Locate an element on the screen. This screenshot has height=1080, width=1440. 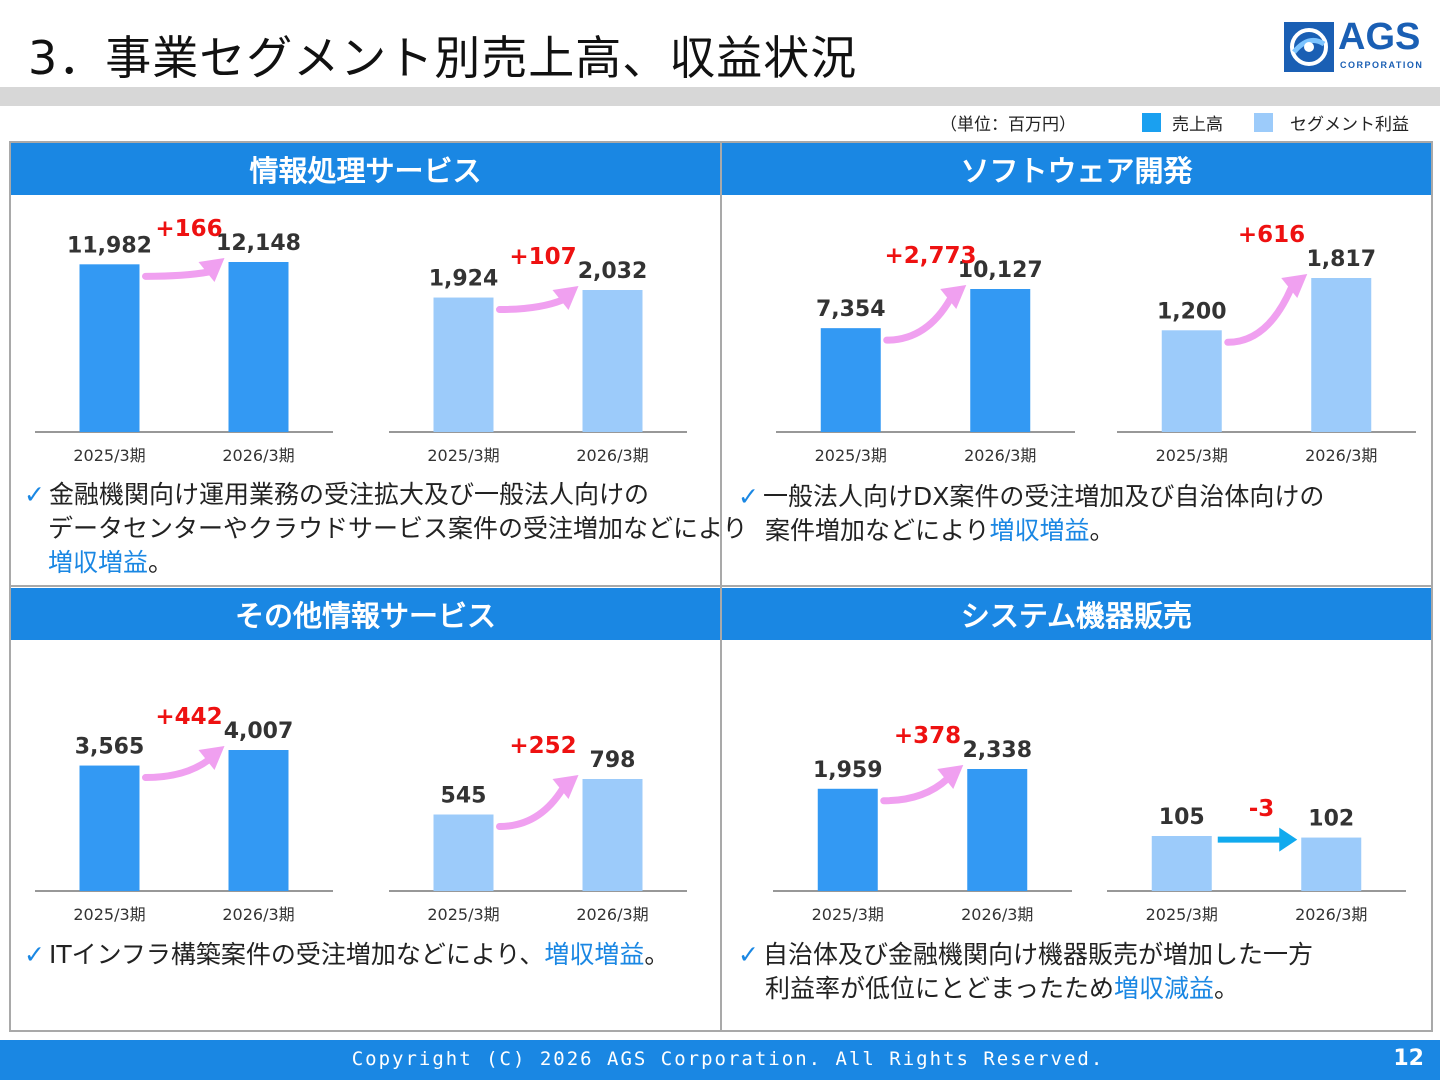
data-label: 105 is located at coordinates (1182, 817).